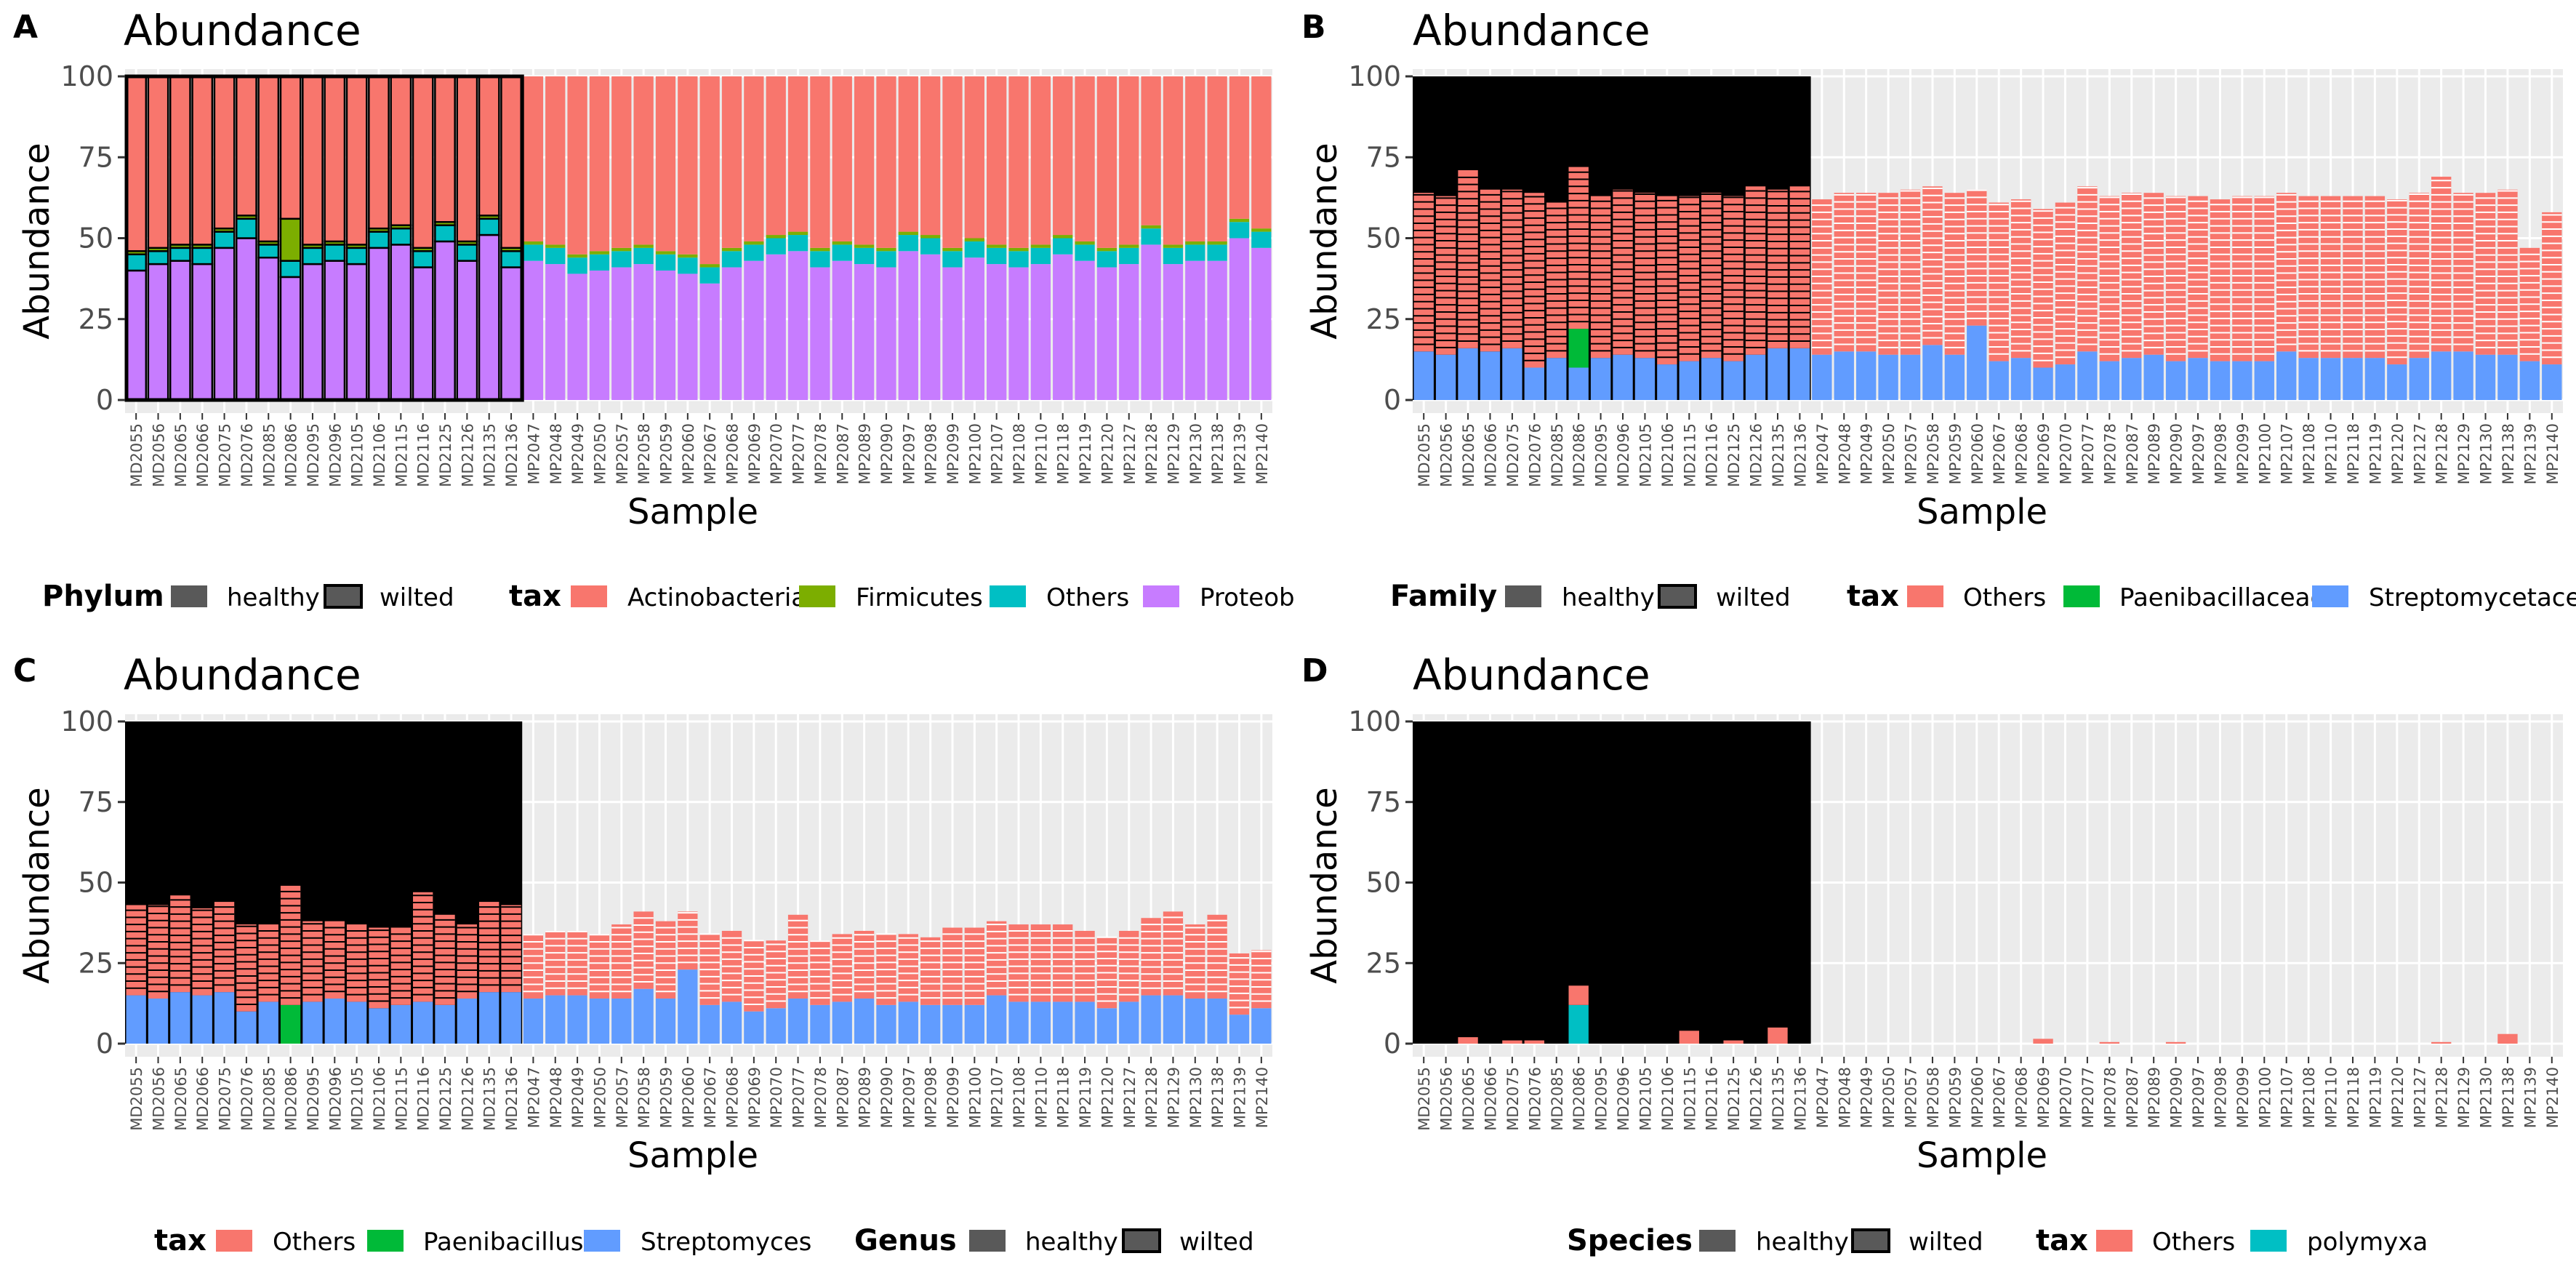 Image resolution: width=2576 pixels, height=1288 pixels. Describe the element at coordinates (1873, 596) in the screenshot. I see `legend-title: tax` at that location.